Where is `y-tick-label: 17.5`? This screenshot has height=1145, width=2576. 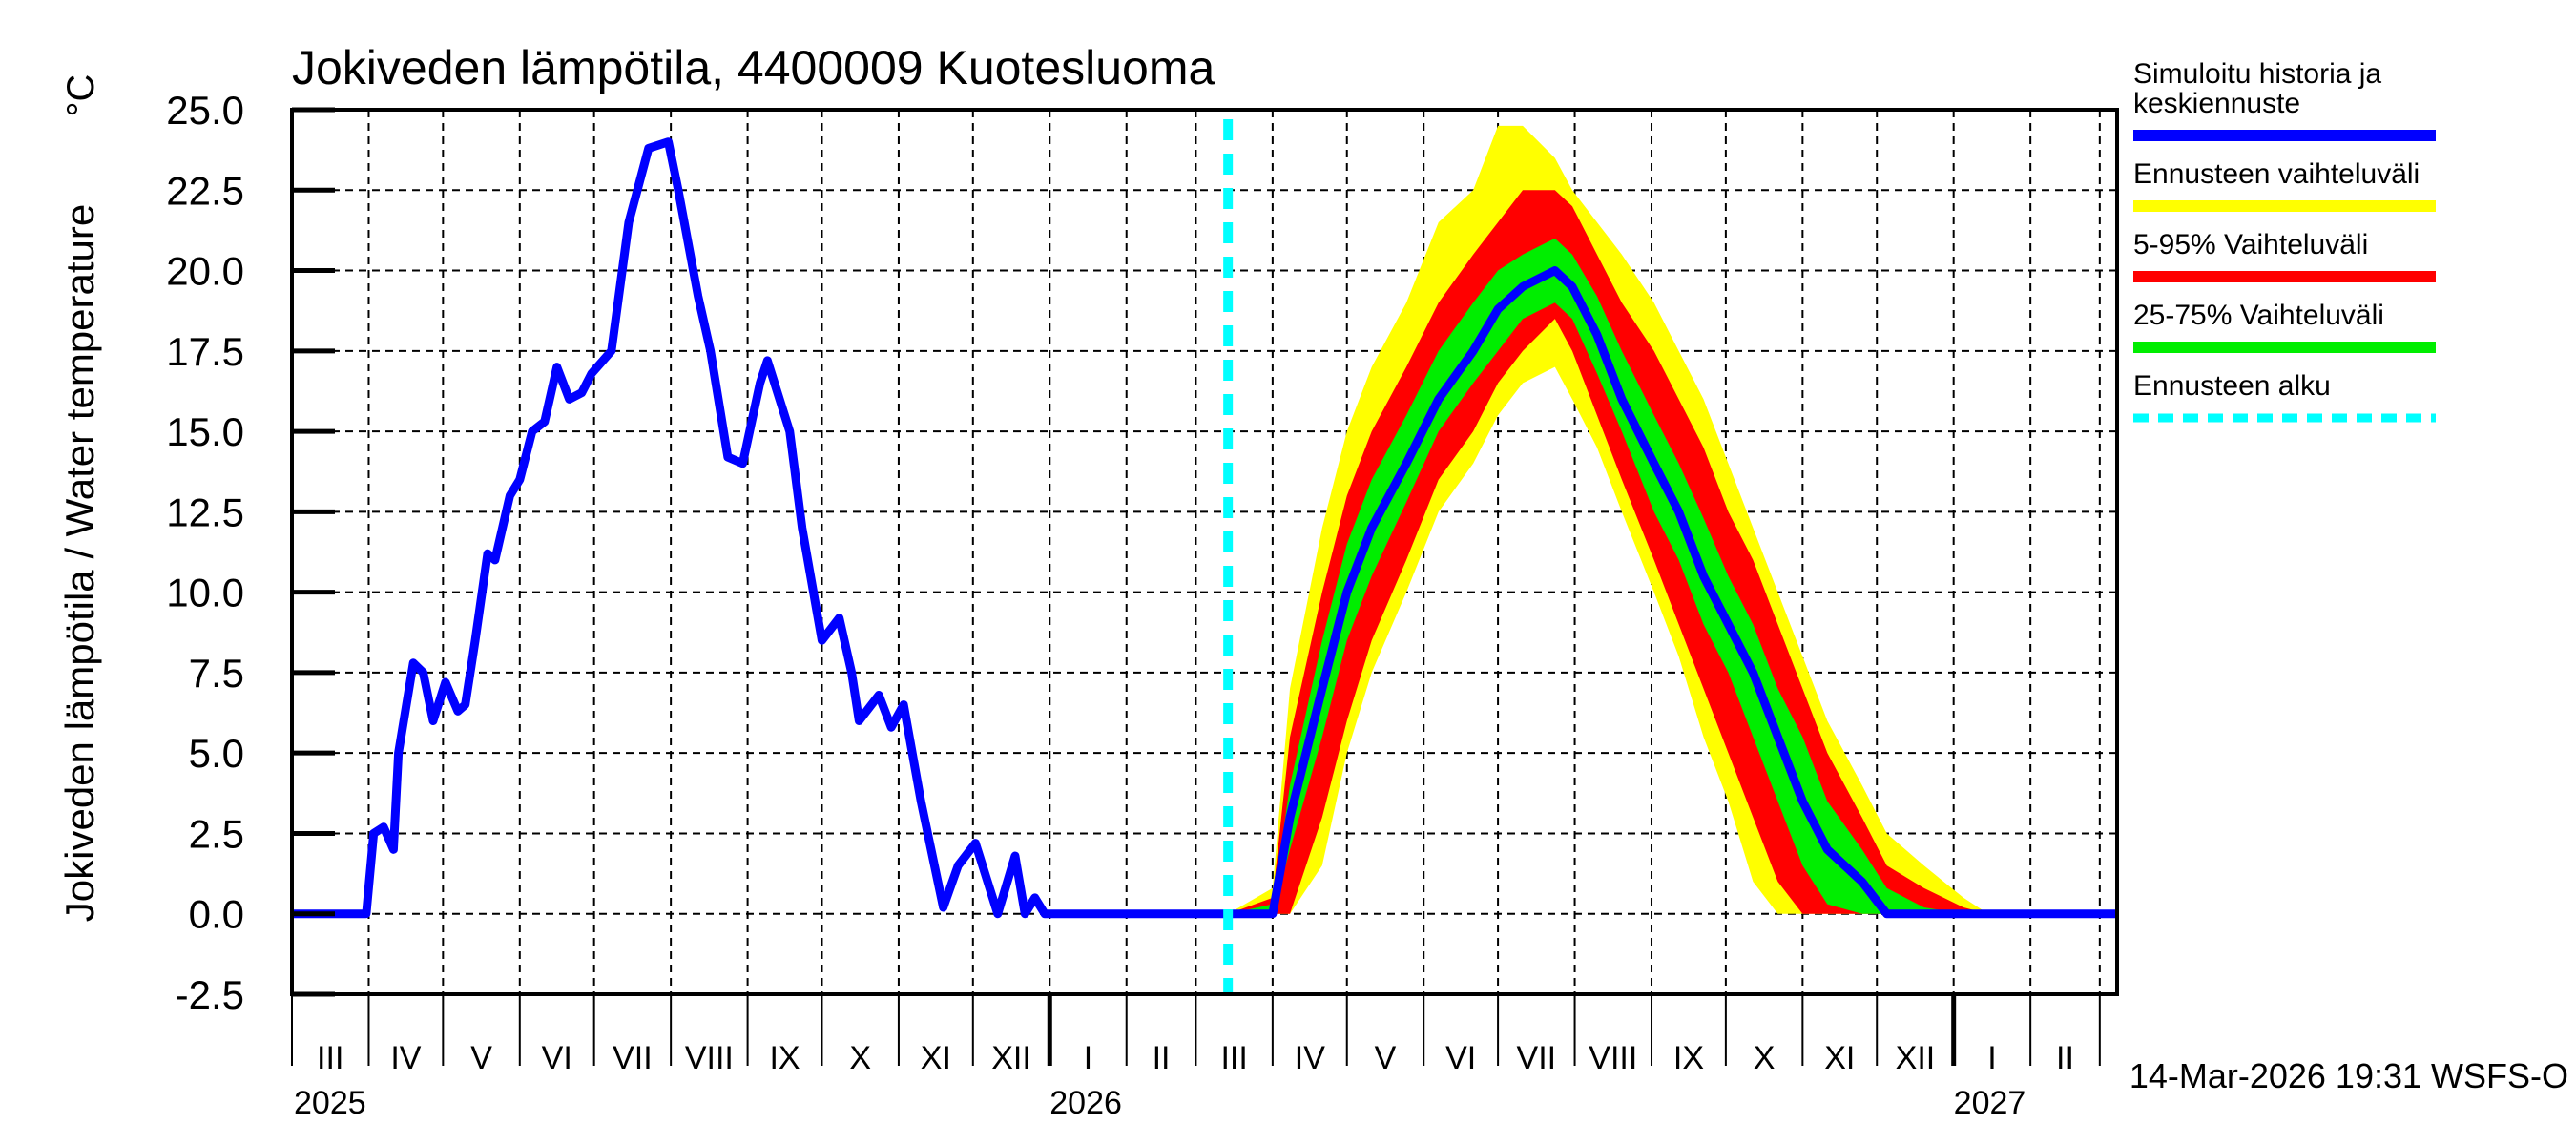 y-tick-label: 17.5 is located at coordinates (205, 351).